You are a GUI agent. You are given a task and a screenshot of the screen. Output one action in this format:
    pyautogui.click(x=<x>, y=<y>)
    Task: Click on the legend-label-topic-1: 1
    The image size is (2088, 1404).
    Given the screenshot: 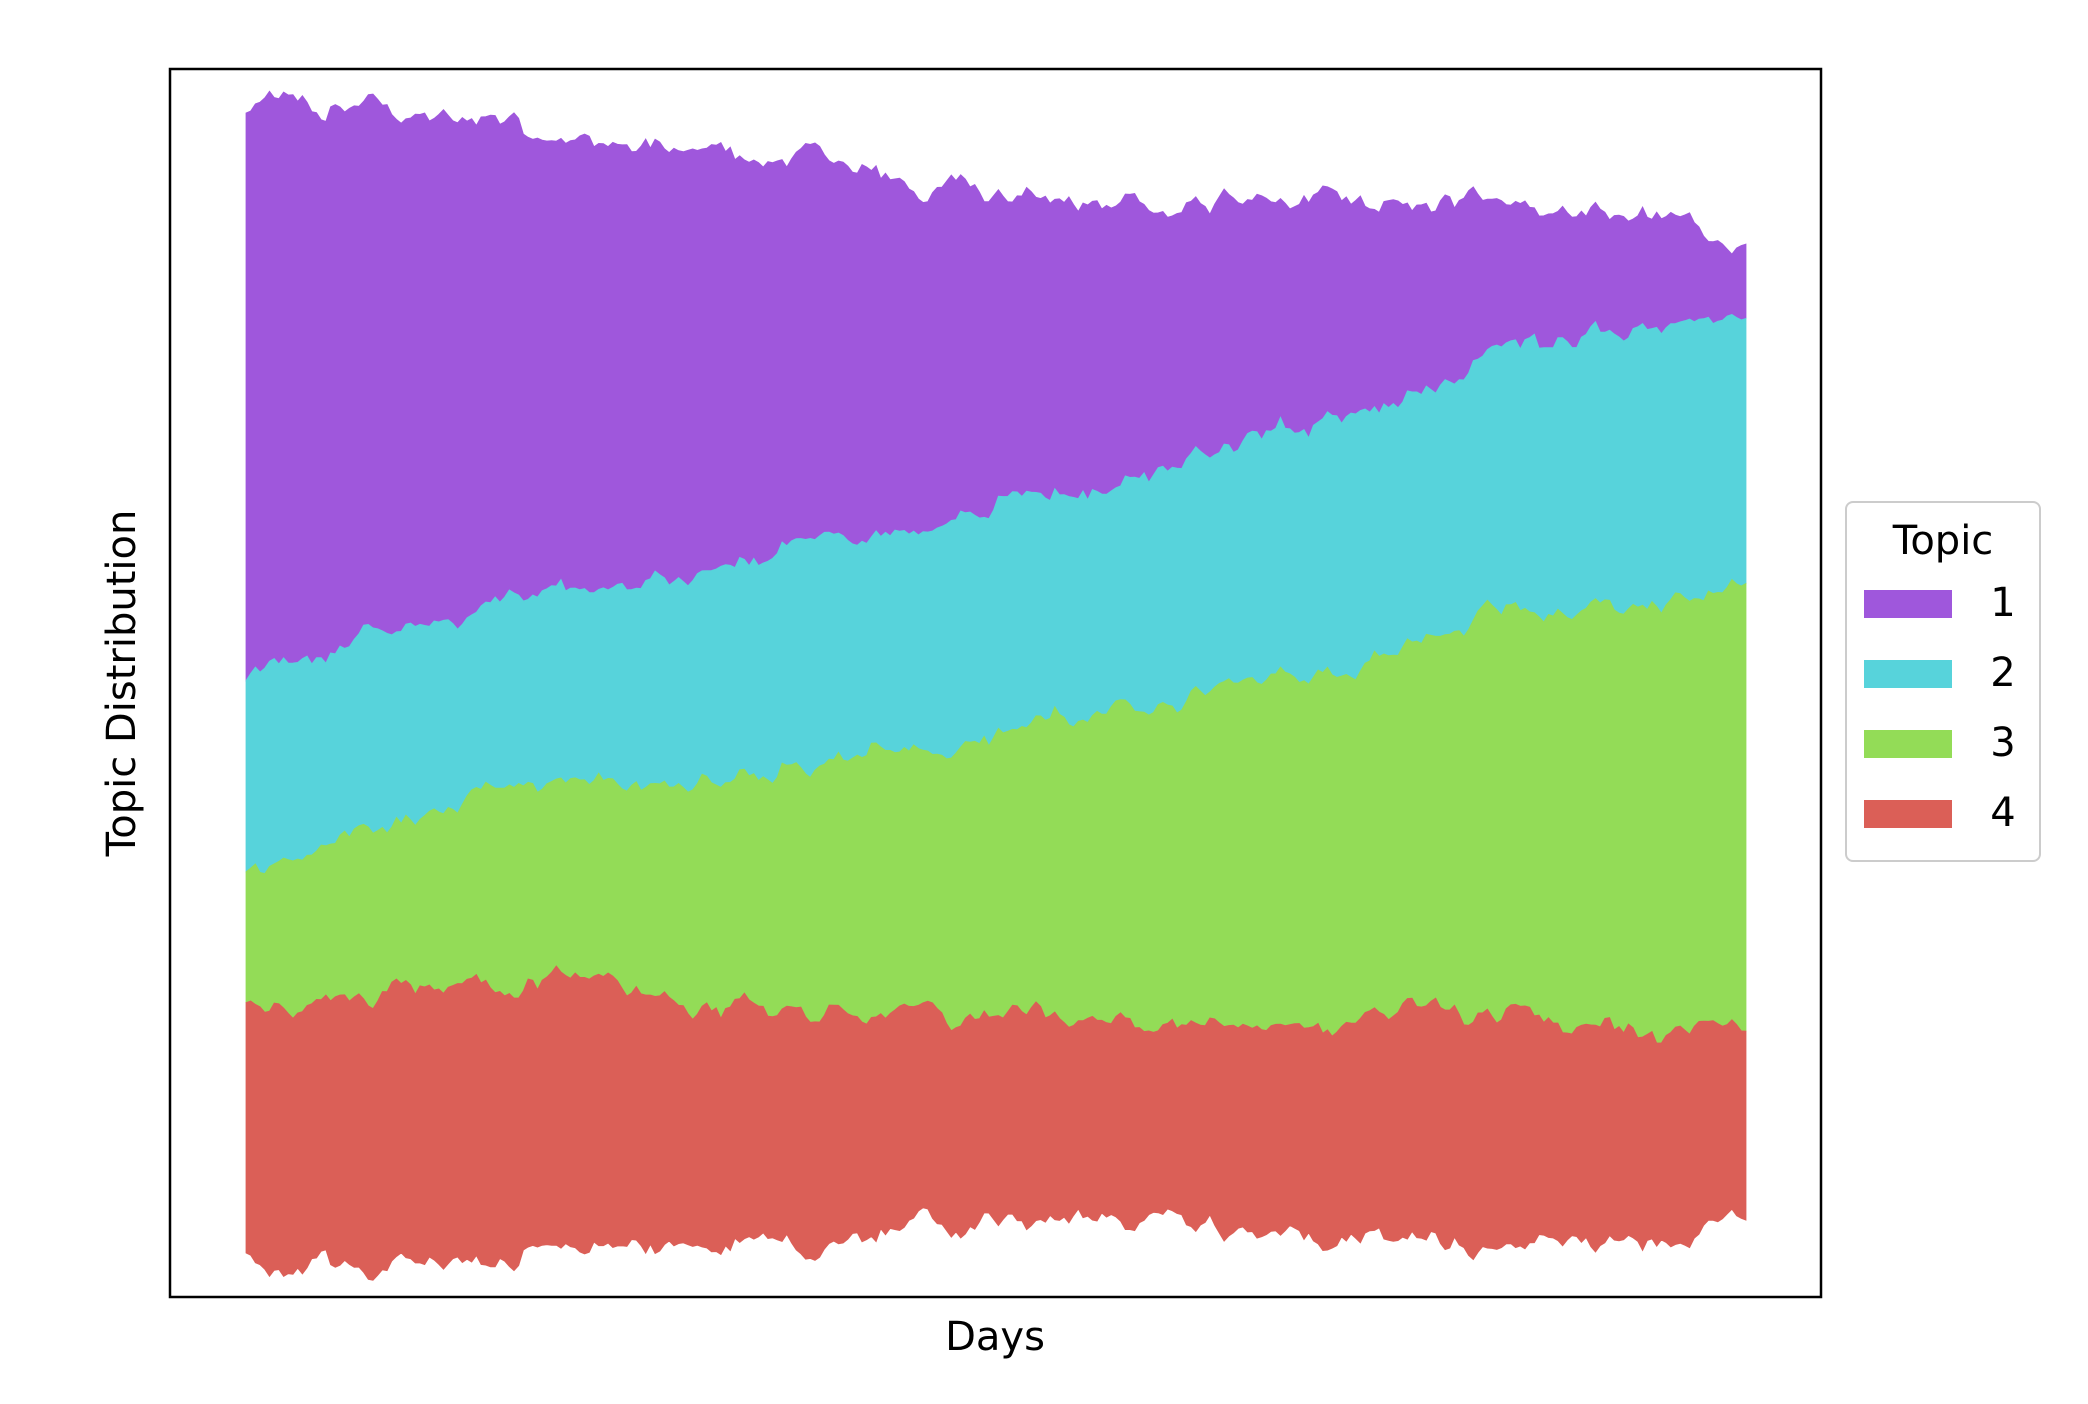 What is the action you would take?
    pyautogui.click(x=2002, y=603)
    